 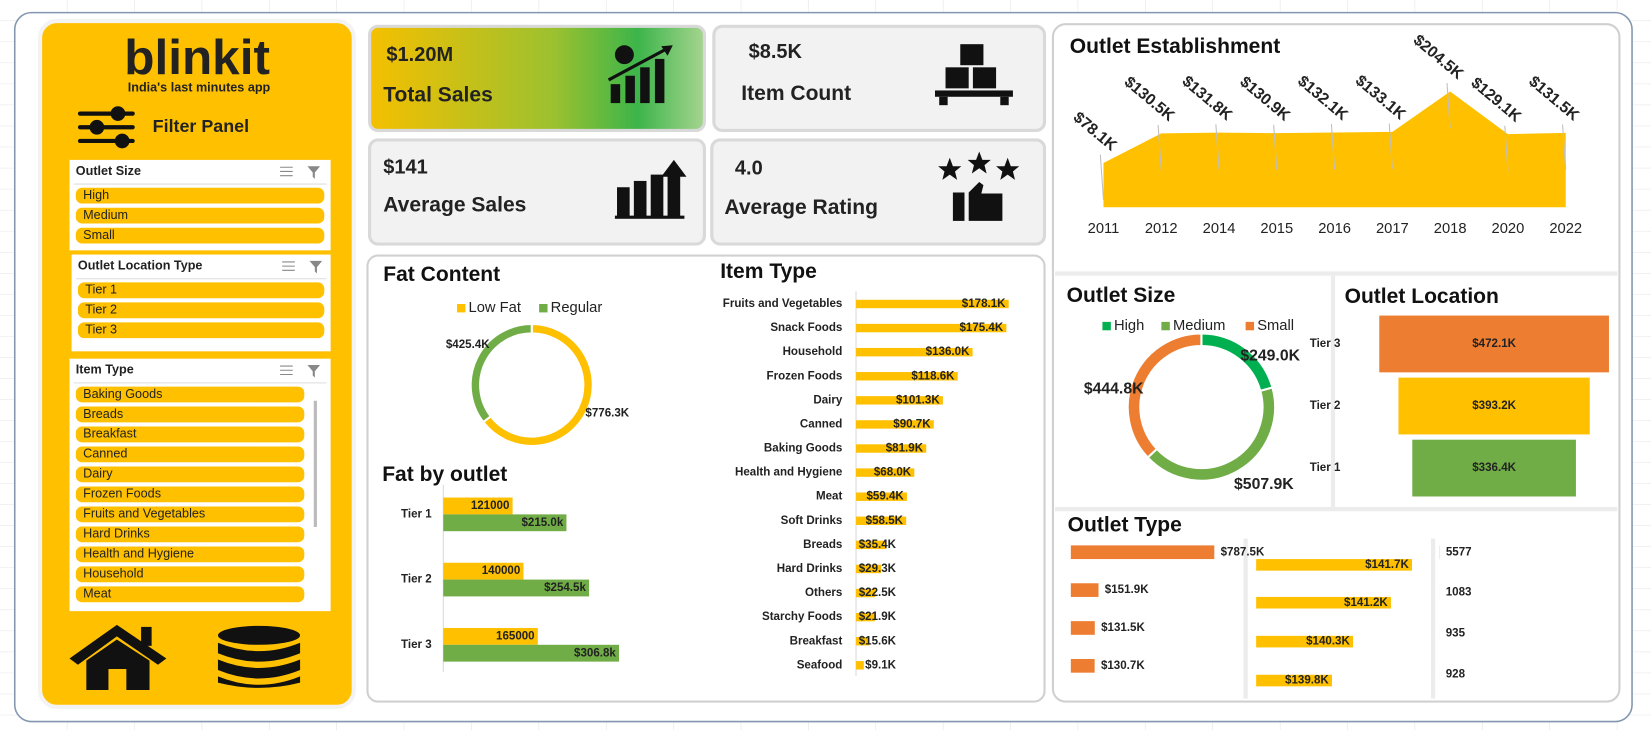 I want to click on clear-filter-icon, so click(x=314, y=371).